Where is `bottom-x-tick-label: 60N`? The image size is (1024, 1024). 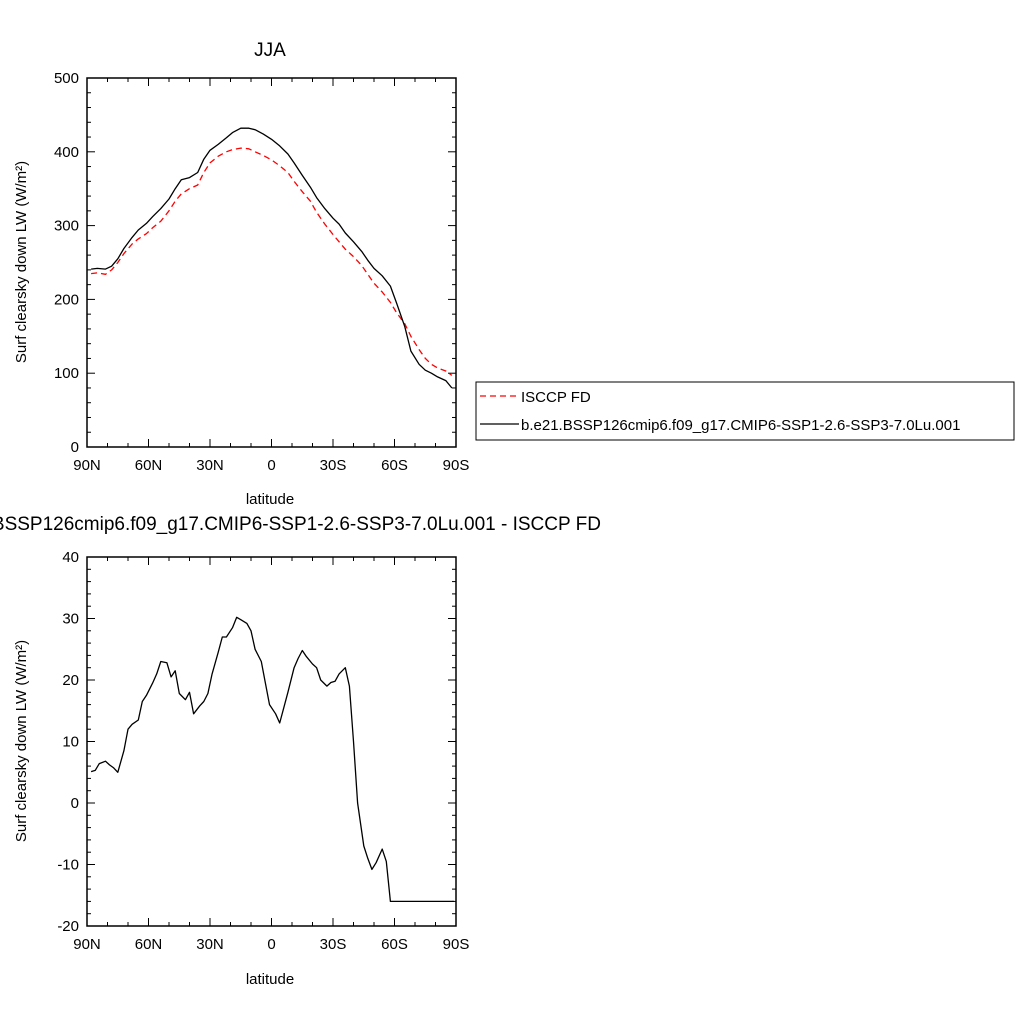
bottom-x-tick-label: 60N is located at coordinates (149, 944).